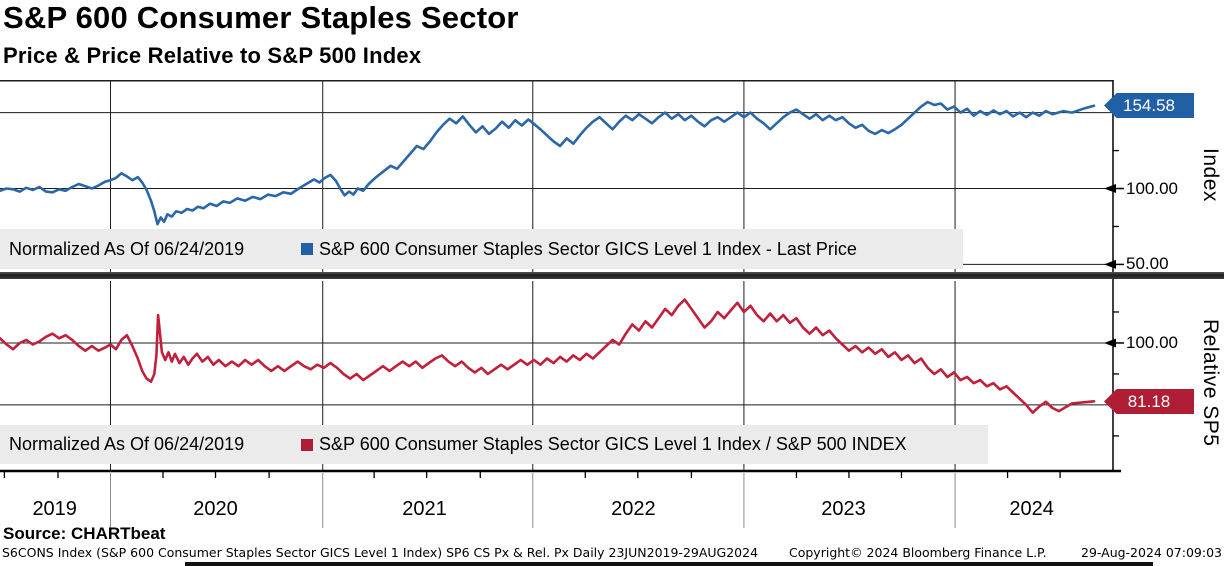 Image resolution: width=1224 pixels, height=566 pixels. Describe the element at coordinates (1031, 509) in the screenshot. I see `x-axis-year-label: 2024` at that location.